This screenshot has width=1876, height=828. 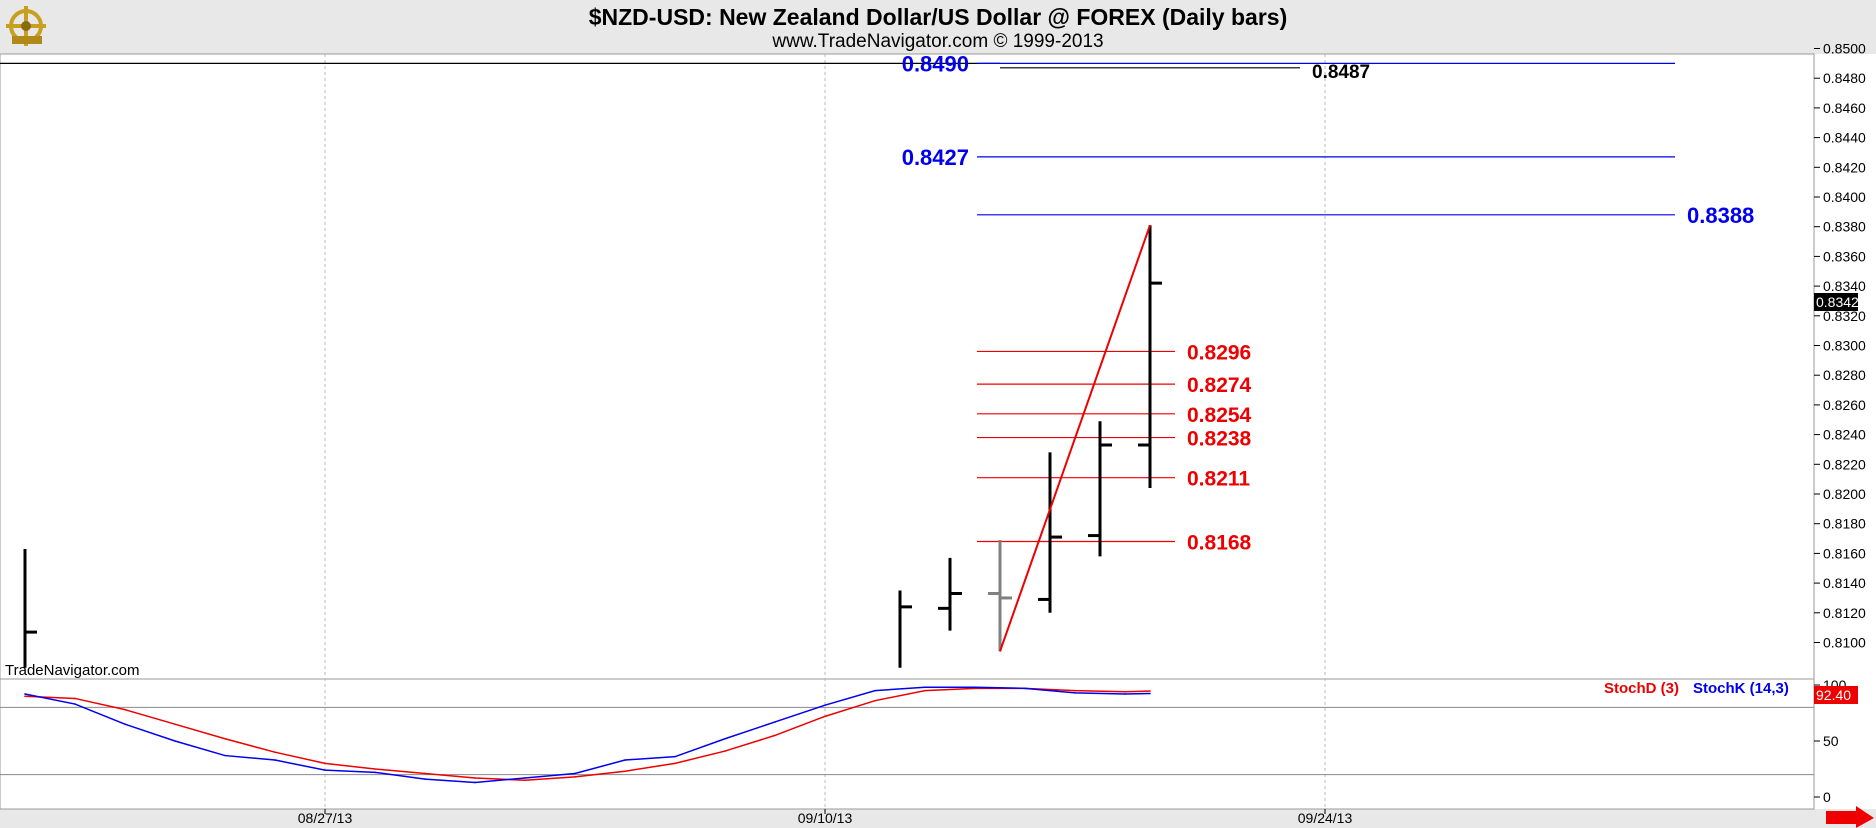 What do you see at coordinates (1844, 375) in the screenshot?
I see `y-tick-label: 0.8280` at bounding box center [1844, 375].